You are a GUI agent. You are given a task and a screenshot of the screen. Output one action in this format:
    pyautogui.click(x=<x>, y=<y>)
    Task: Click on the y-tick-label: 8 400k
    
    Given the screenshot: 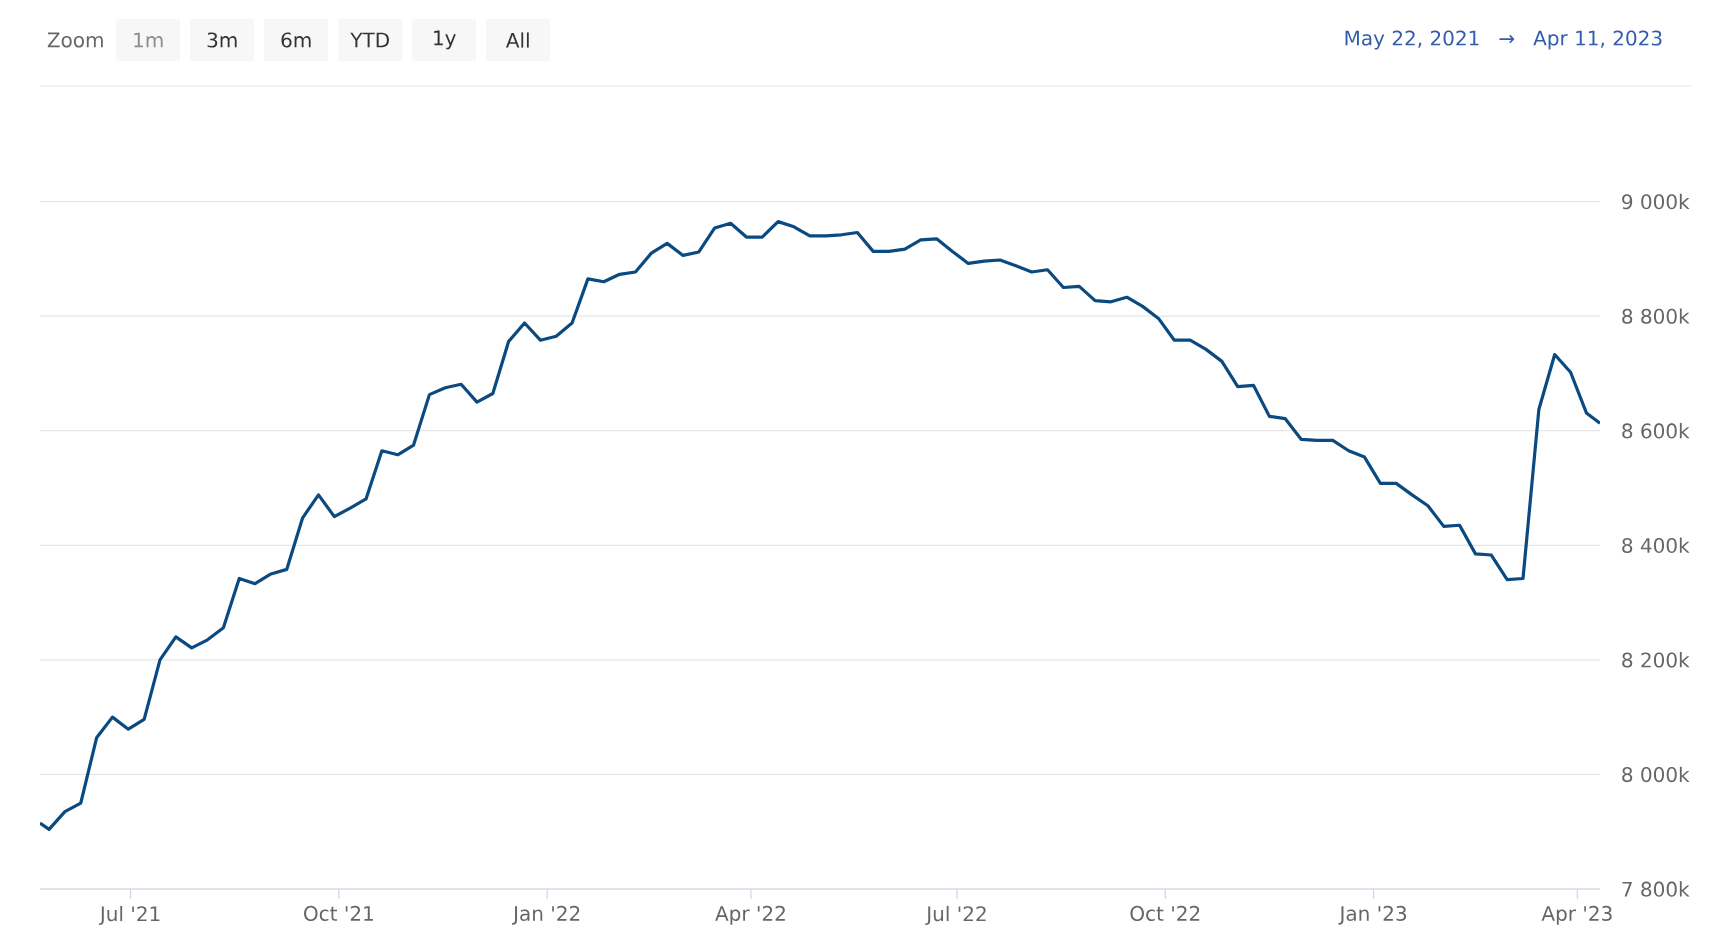 What is the action you would take?
    pyautogui.click(x=1656, y=545)
    